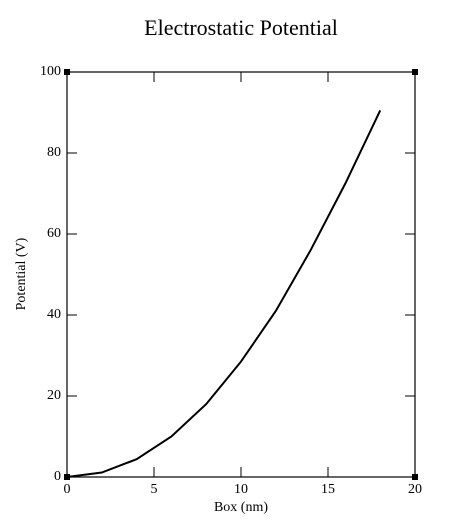 This screenshot has height=526, width=474. I want to click on y-axis-label: Potential (V), so click(21, 273).